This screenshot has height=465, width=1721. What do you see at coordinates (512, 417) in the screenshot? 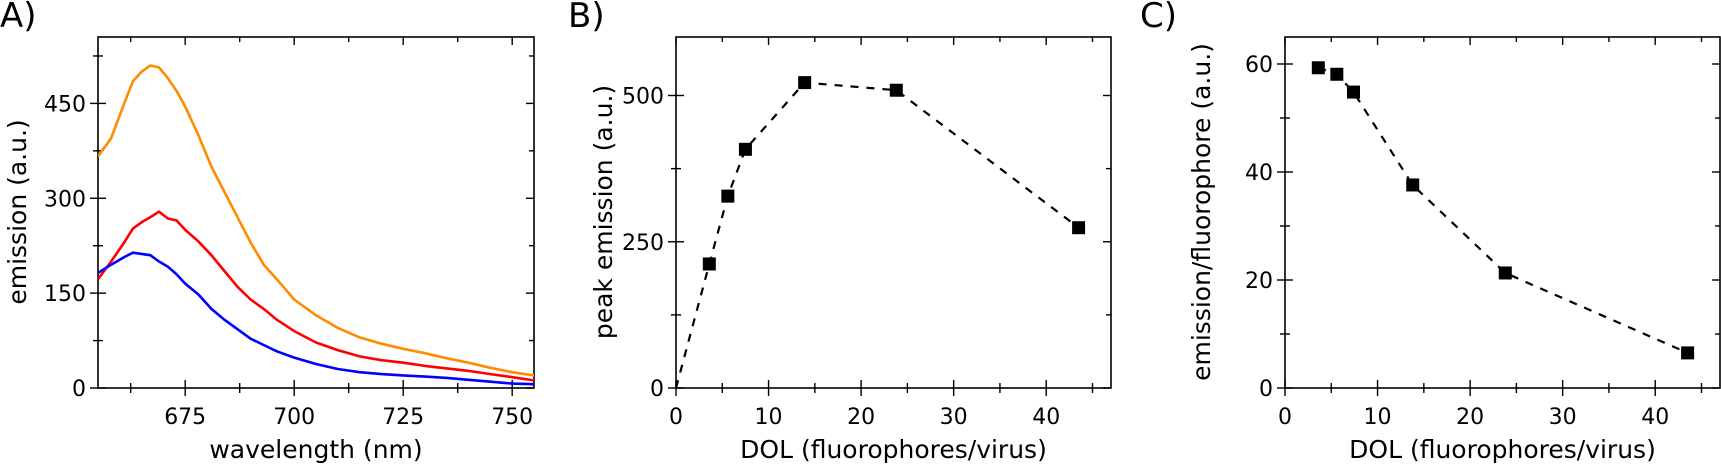
I see `x-tick-label: 750` at bounding box center [512, 417].